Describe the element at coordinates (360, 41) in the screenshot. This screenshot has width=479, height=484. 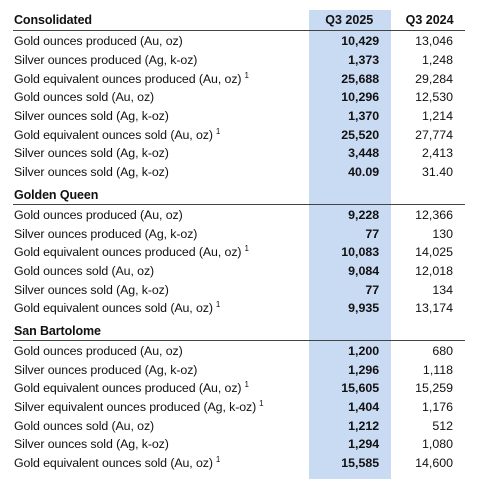
I see `value-q3-2025: 10,429` at that location.